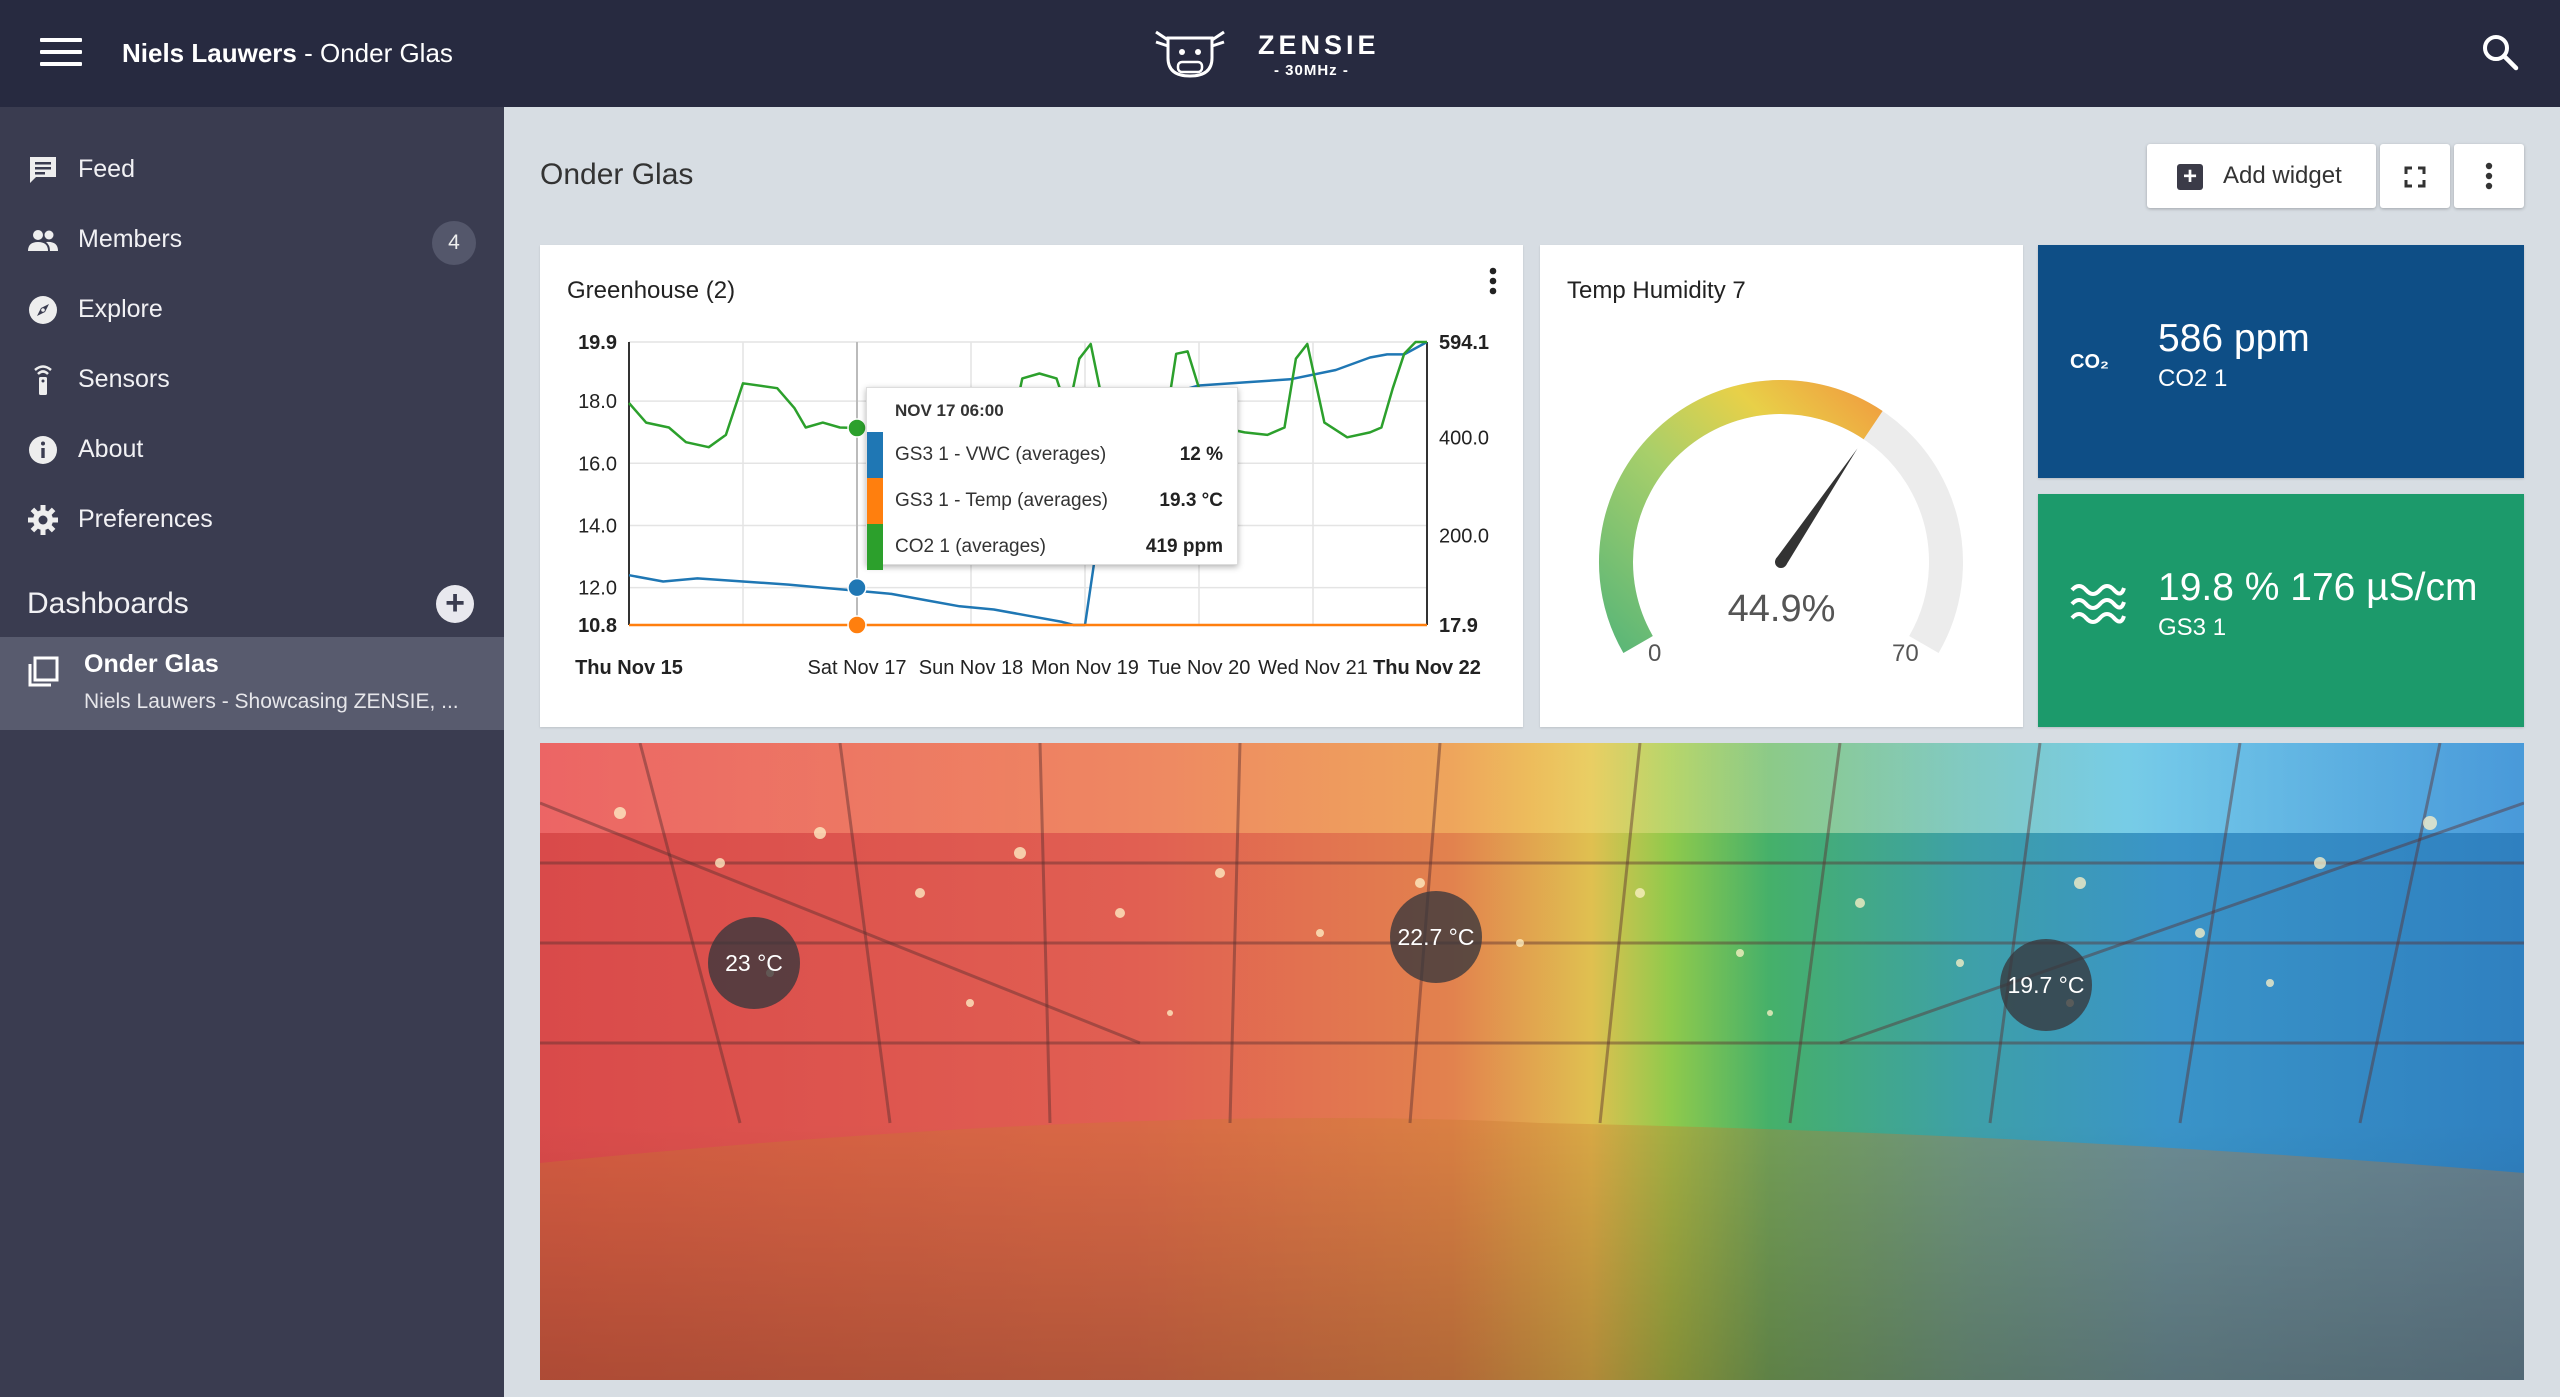  I want to click on gauge-fill, so click(1741, 516).